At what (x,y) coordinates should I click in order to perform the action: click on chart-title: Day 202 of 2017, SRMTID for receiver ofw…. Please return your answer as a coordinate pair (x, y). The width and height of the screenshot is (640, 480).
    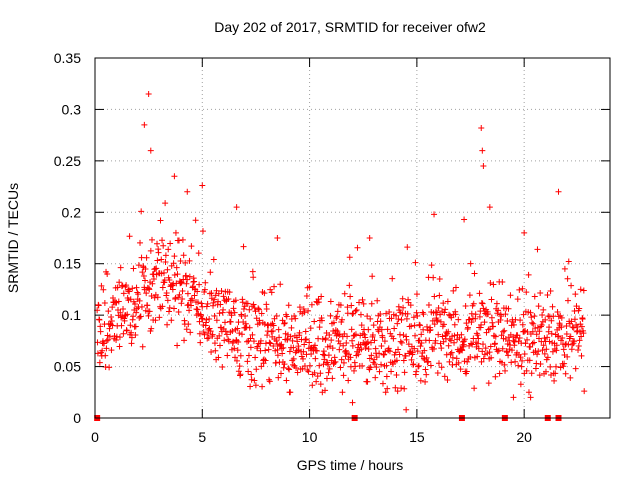
    Looking at the image, I should click on (350, 27).